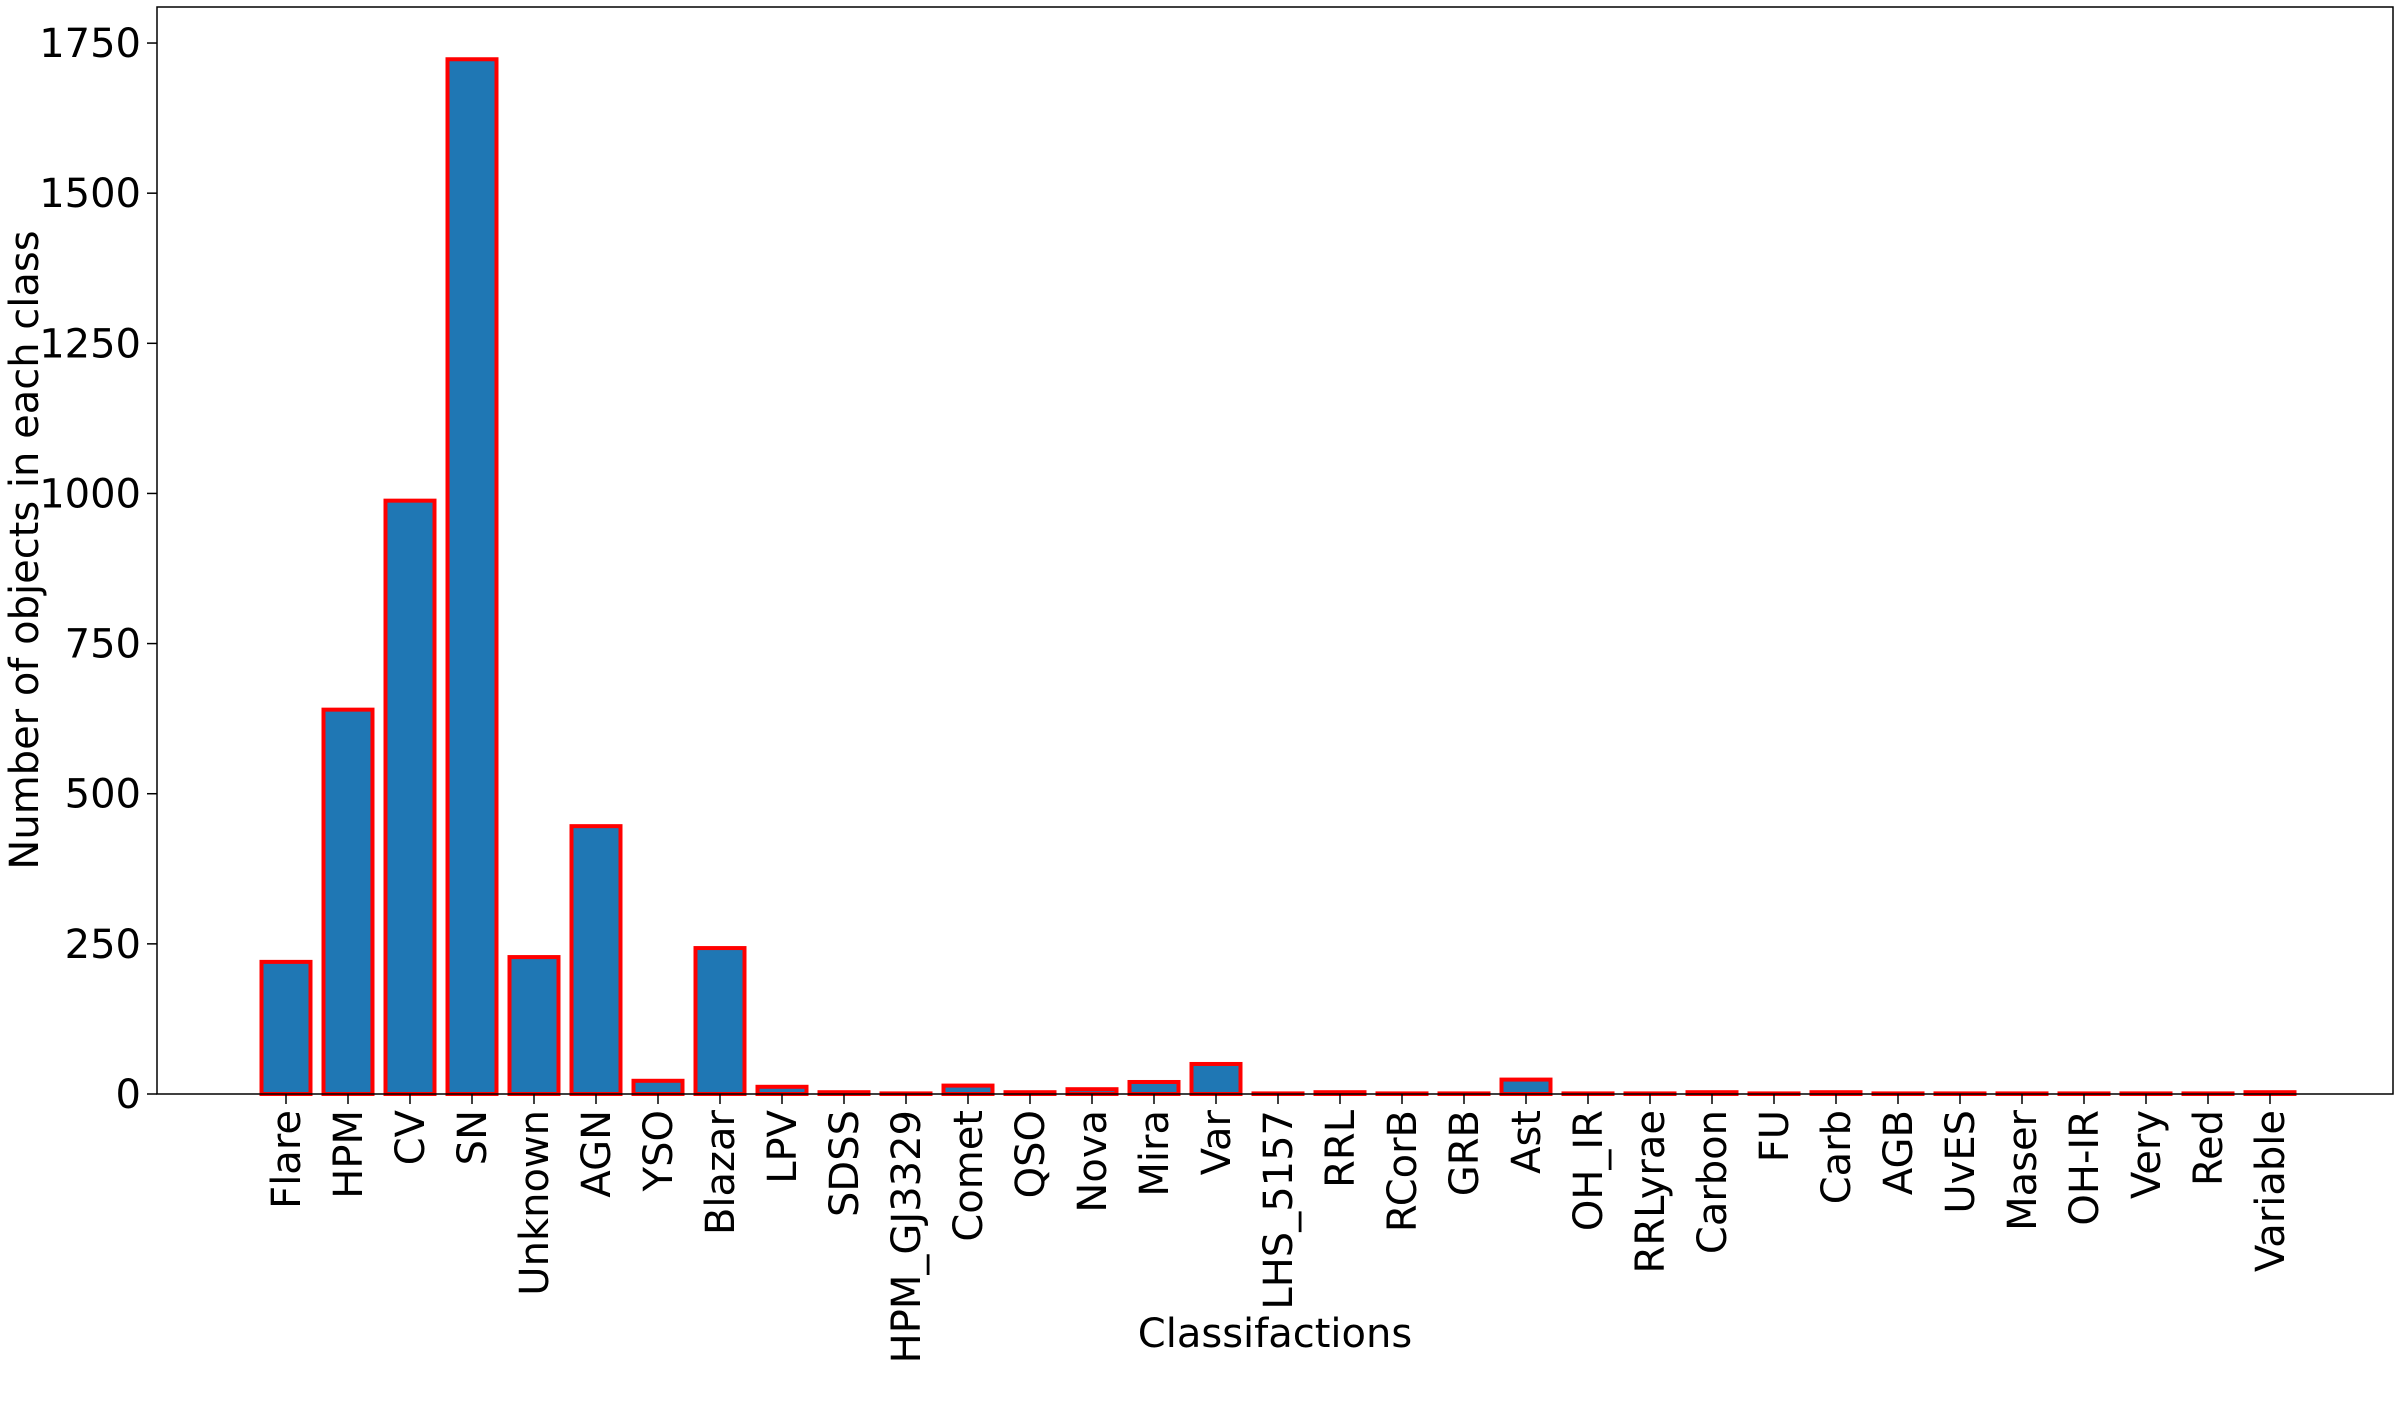 This screenshot has width=2399, height=1405. Describe the element at coordinates (411, 1137) in the screenshot. I see `x-tick-label-cv: CV` at that location.